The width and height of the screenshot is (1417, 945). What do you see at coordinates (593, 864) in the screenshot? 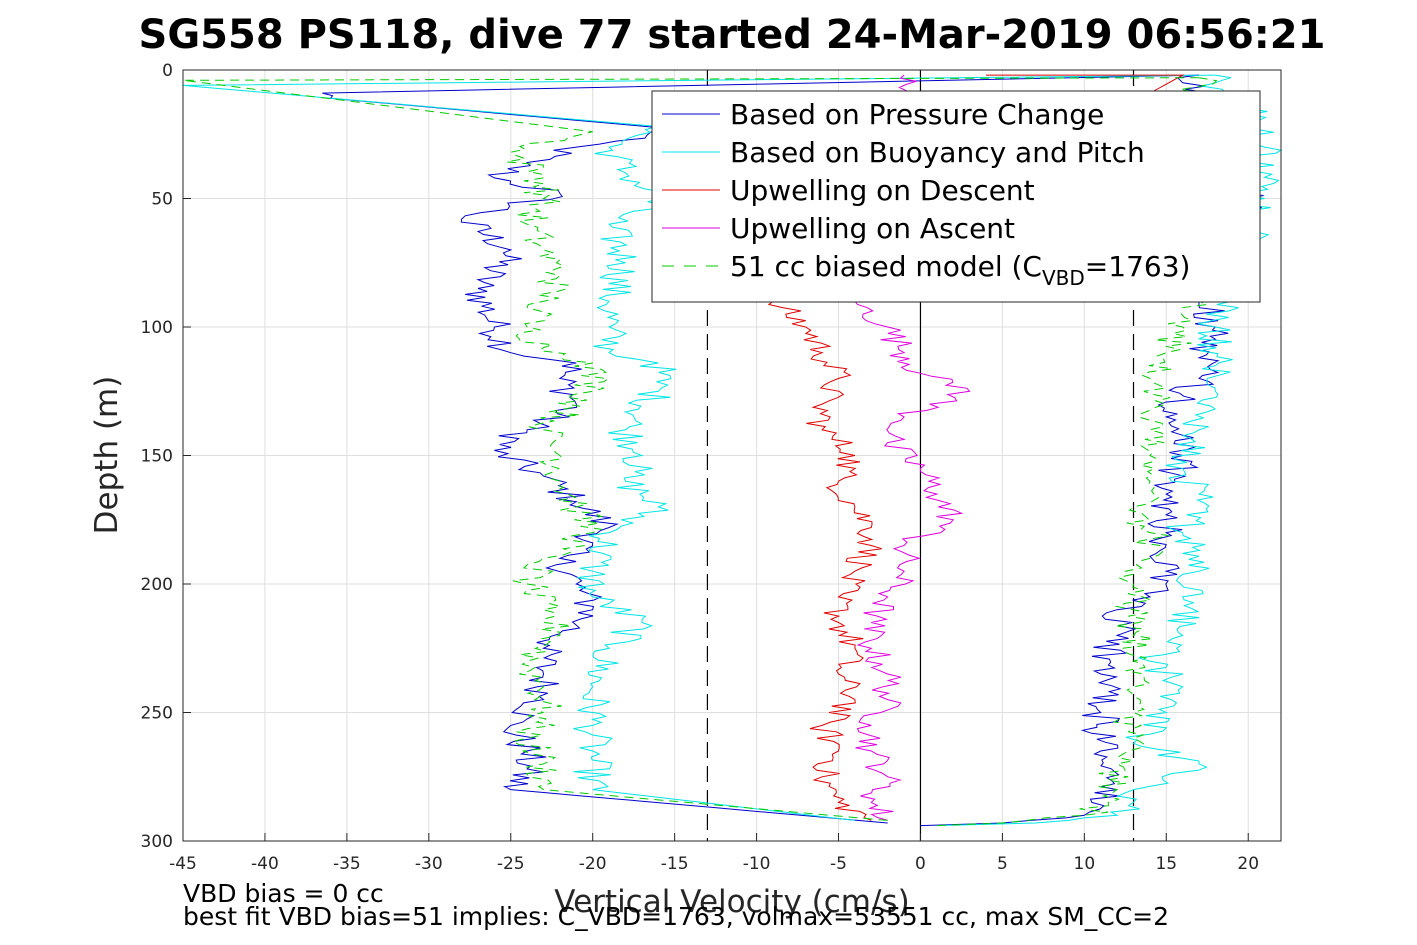
I see `x-tick-label: -20` at bounding box center [593, 864].